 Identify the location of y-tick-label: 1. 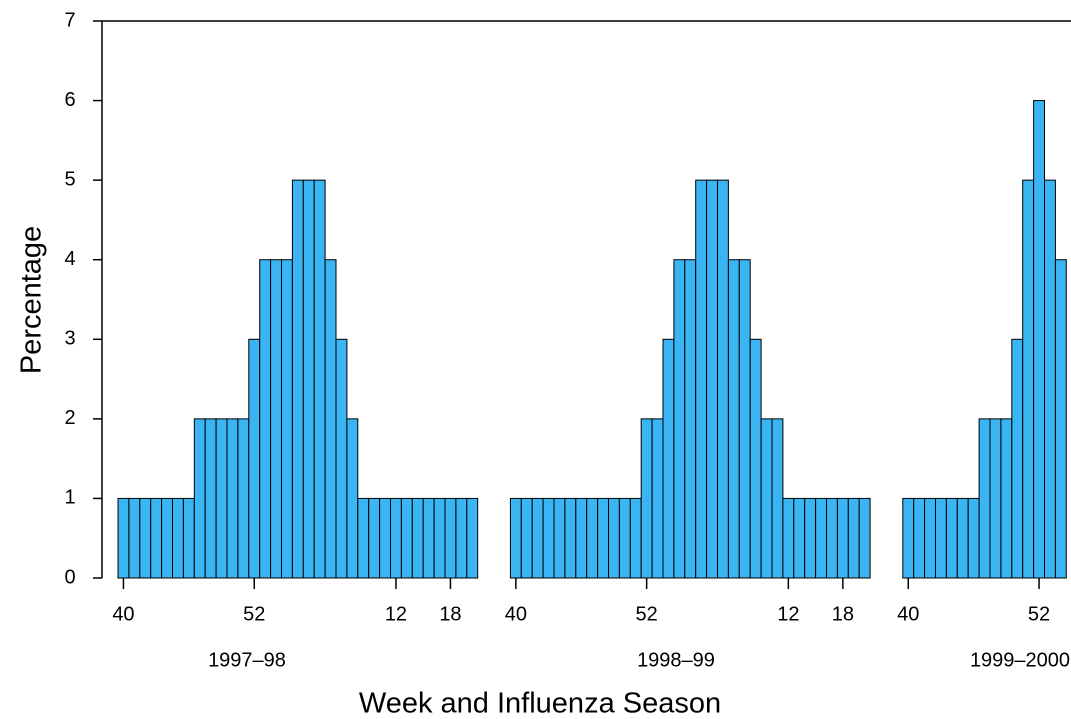
(69, 498).